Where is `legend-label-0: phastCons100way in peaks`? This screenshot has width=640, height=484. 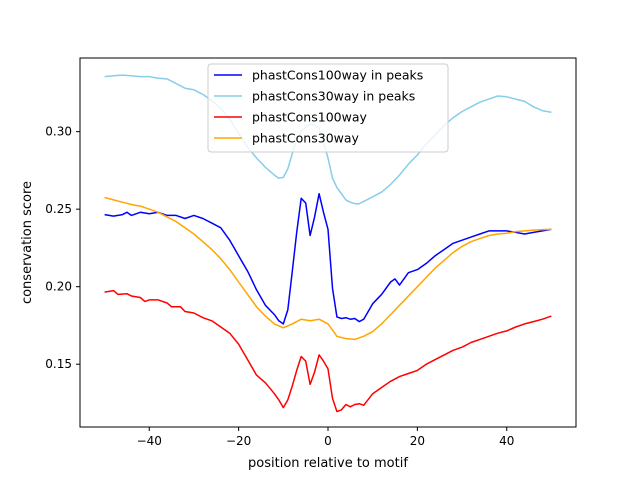
legend-label-0: phastCons100way in peaks is located at coordinates (337, 75).